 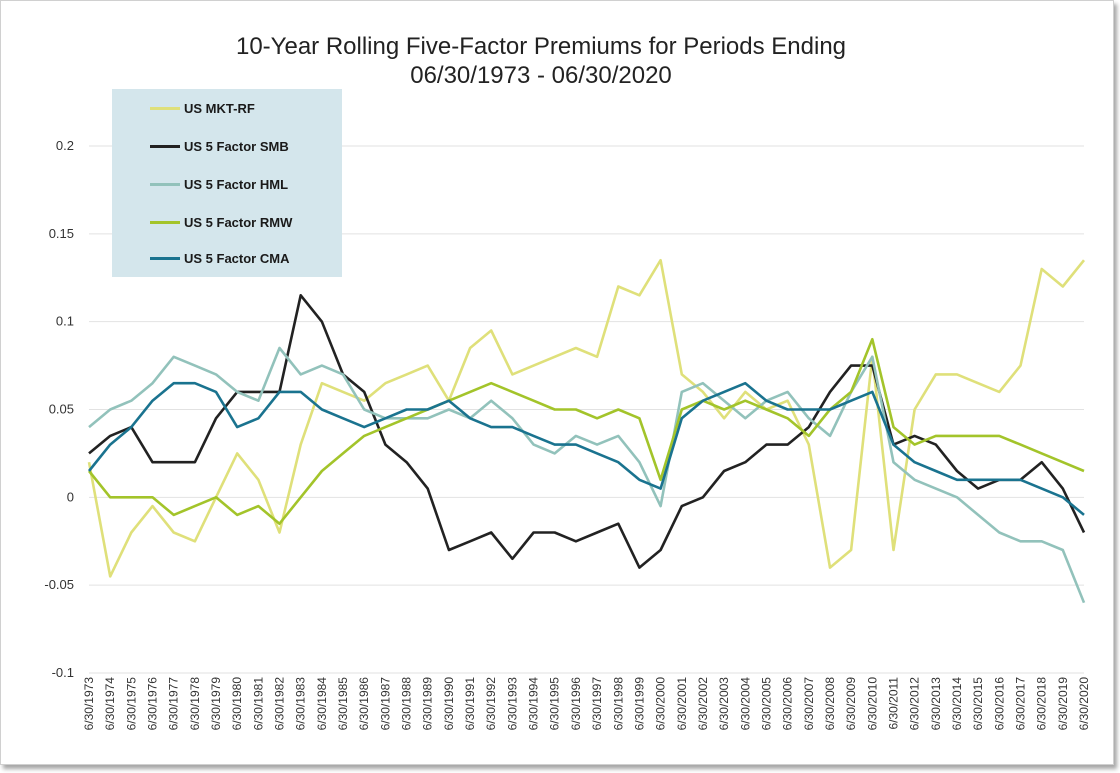 What do you see at coordinates (280, 704) in the screenshot?
I see `x-tick-label: 6/30/1982` at bounding box center [280, 704].